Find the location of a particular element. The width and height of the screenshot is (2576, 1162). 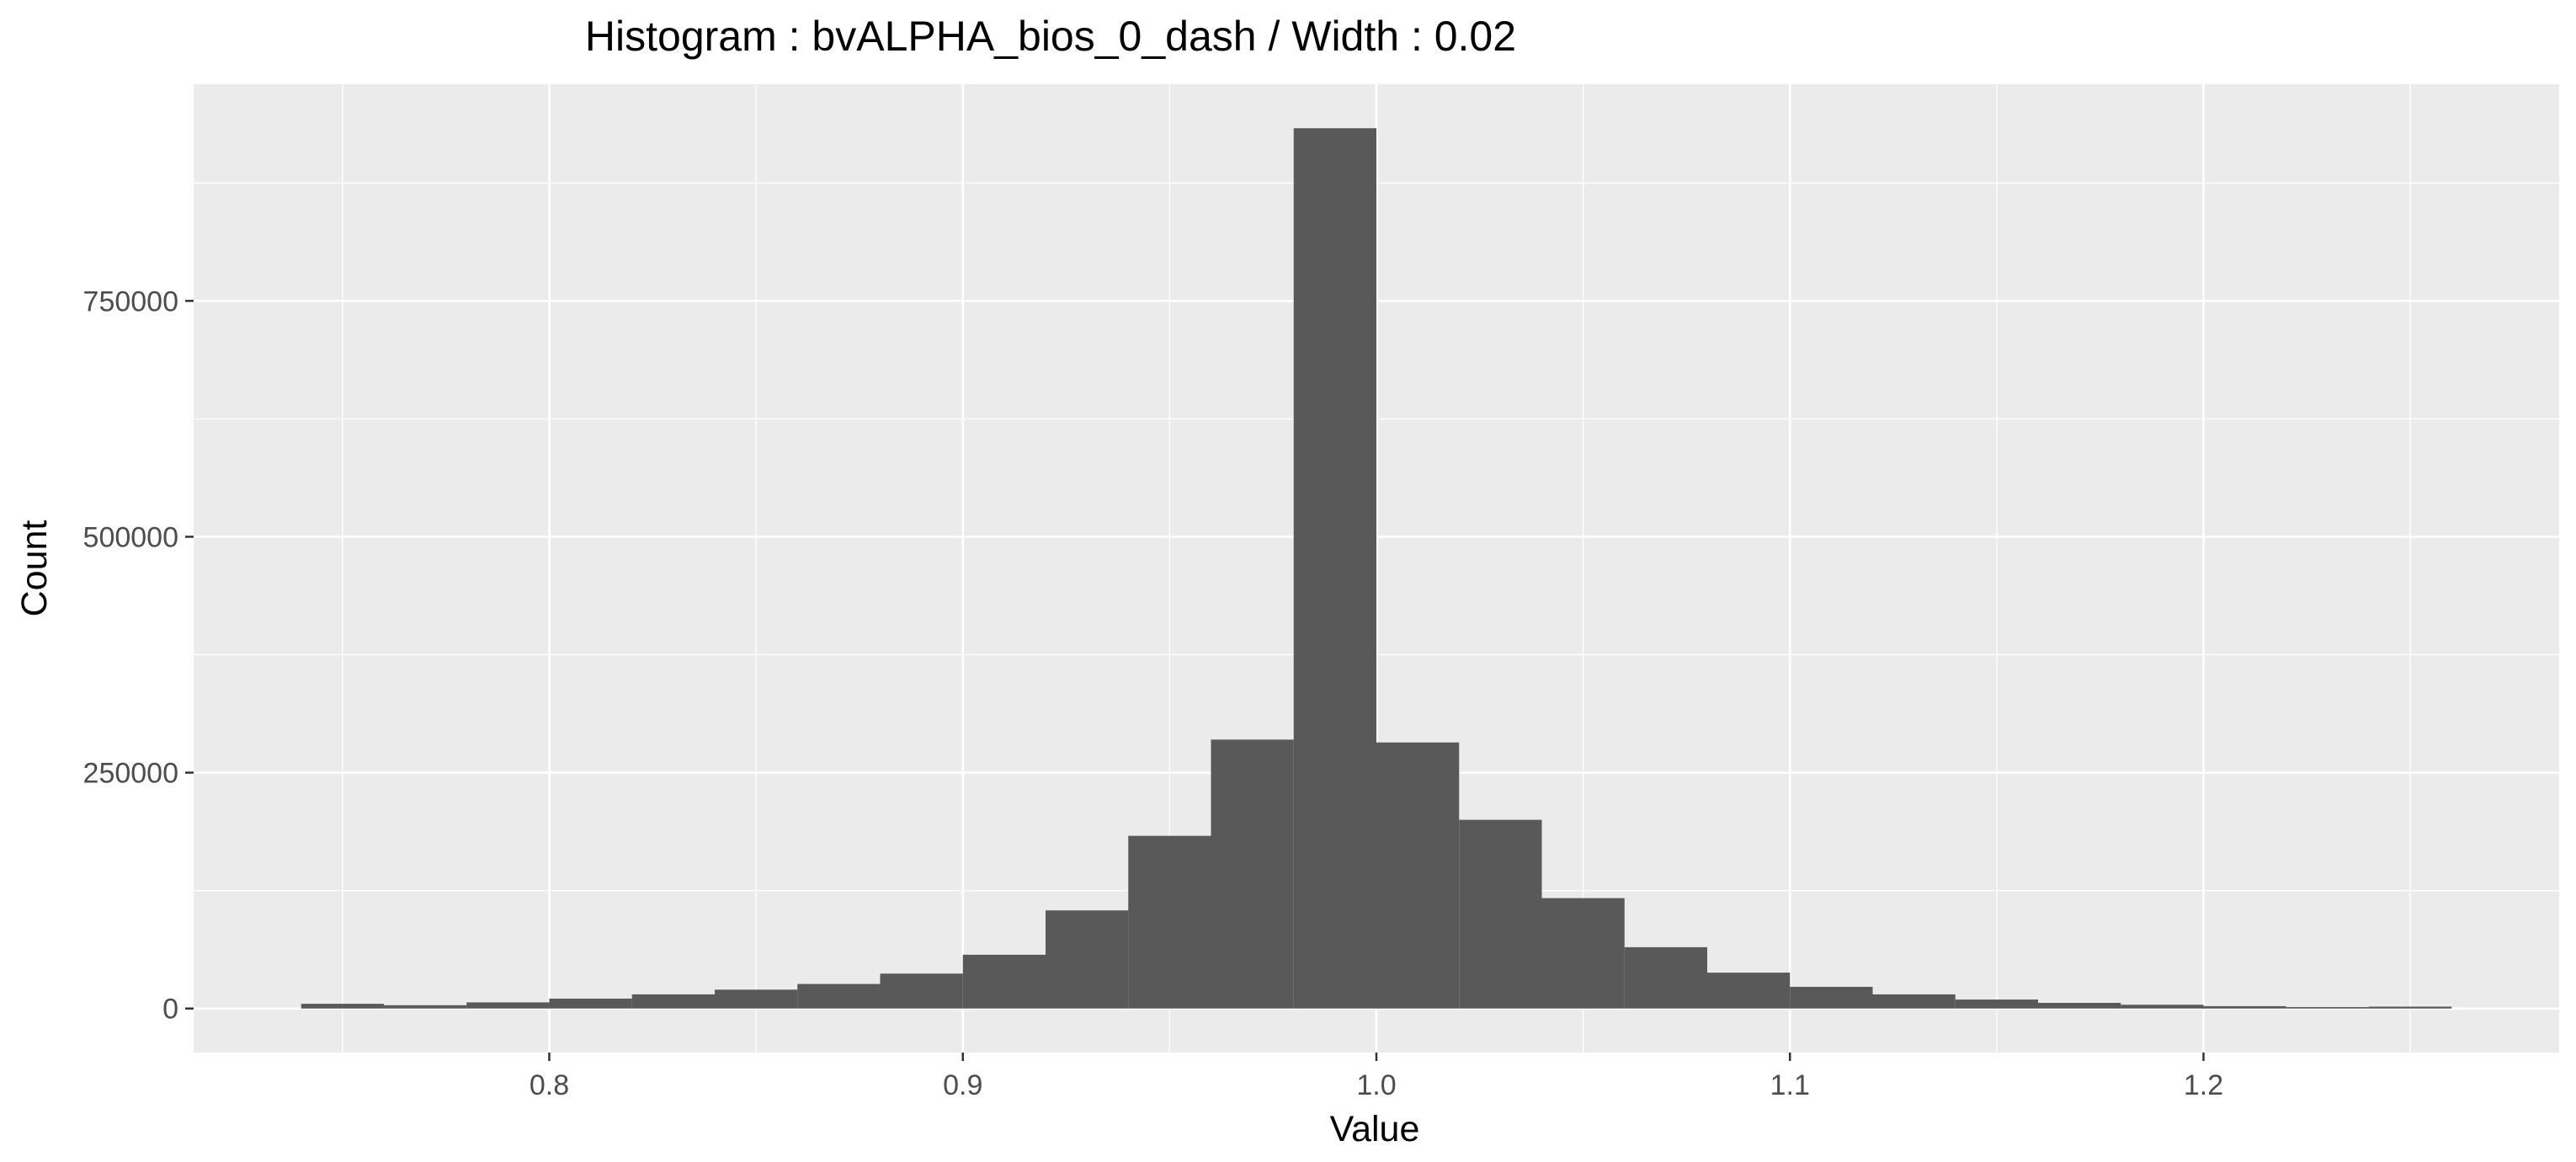

x-tick-label: 1.1 is located at coordinates (1790, 1085).